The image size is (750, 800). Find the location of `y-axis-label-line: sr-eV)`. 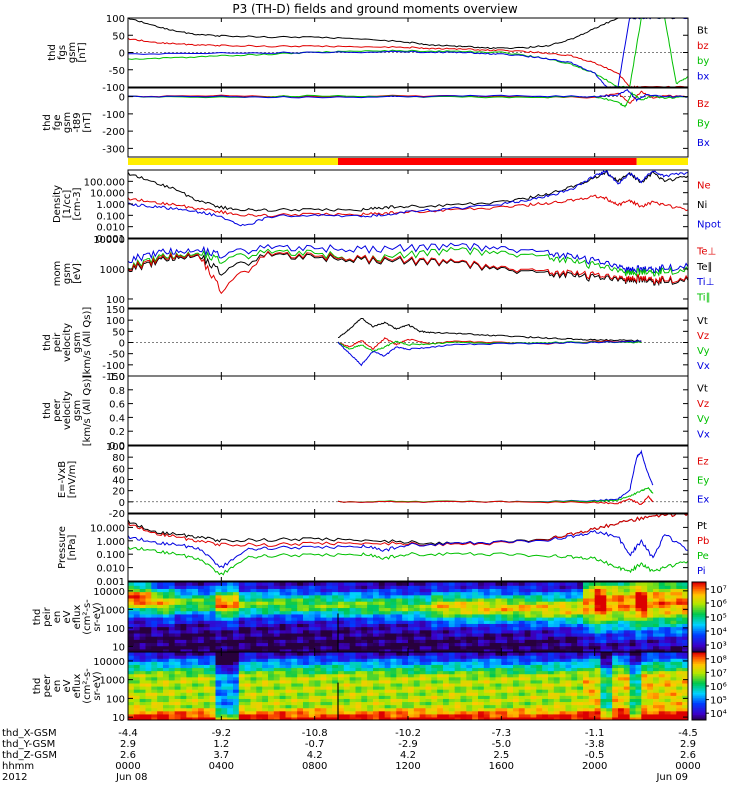

y-axis-label-line: sr-eV) is located at coordinates (97, 616).